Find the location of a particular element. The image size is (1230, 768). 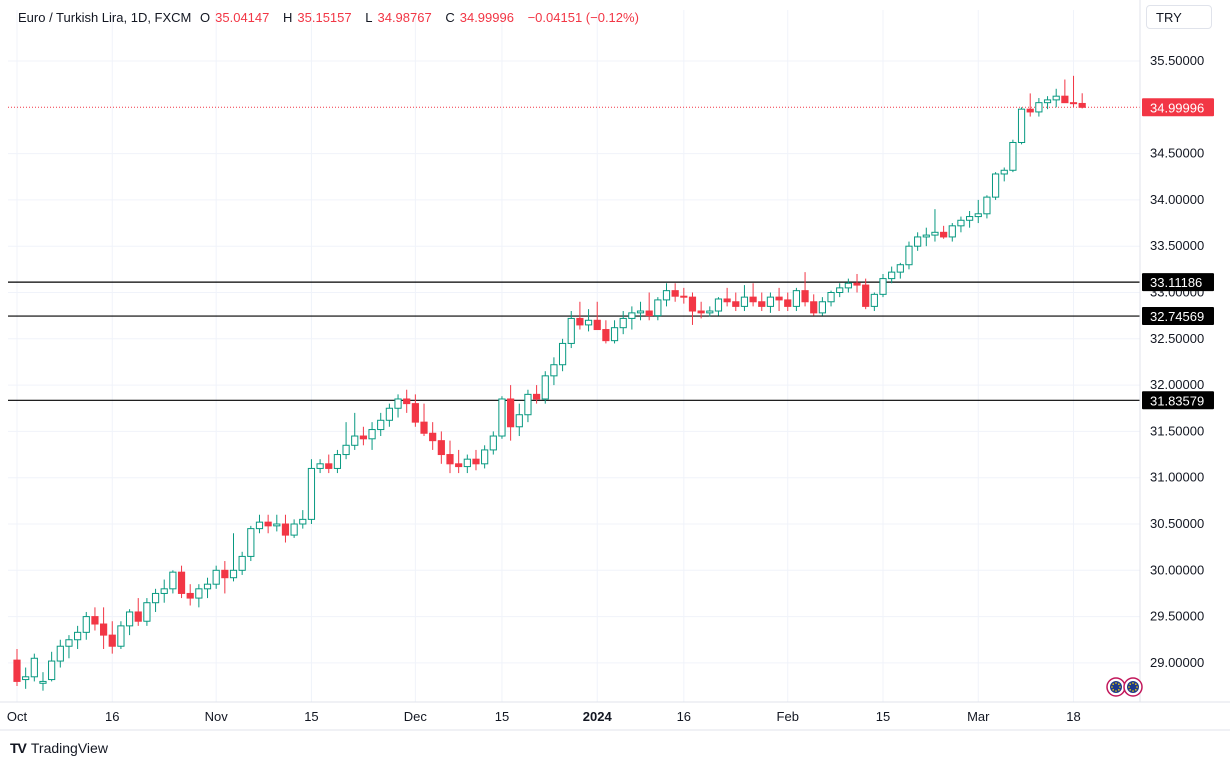

time-tick-label: 16 is located at coordinates (112, 716).